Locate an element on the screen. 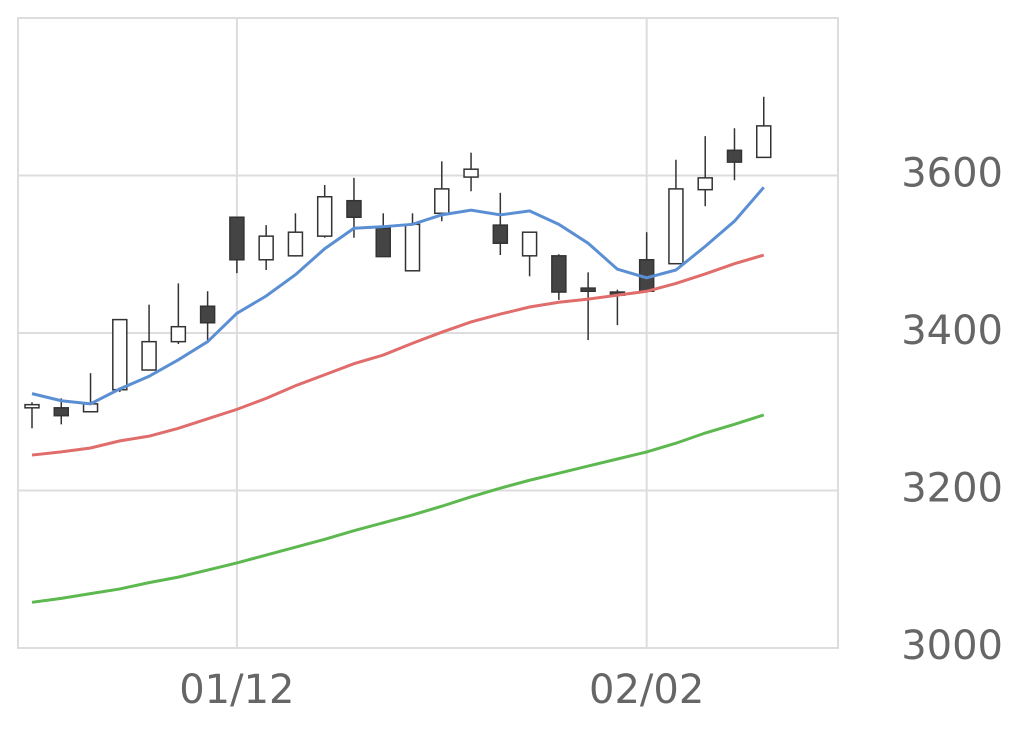 This screenshot has width=1024, height=745. y-tick-label: 3200 is located at coordinates (952, 489).